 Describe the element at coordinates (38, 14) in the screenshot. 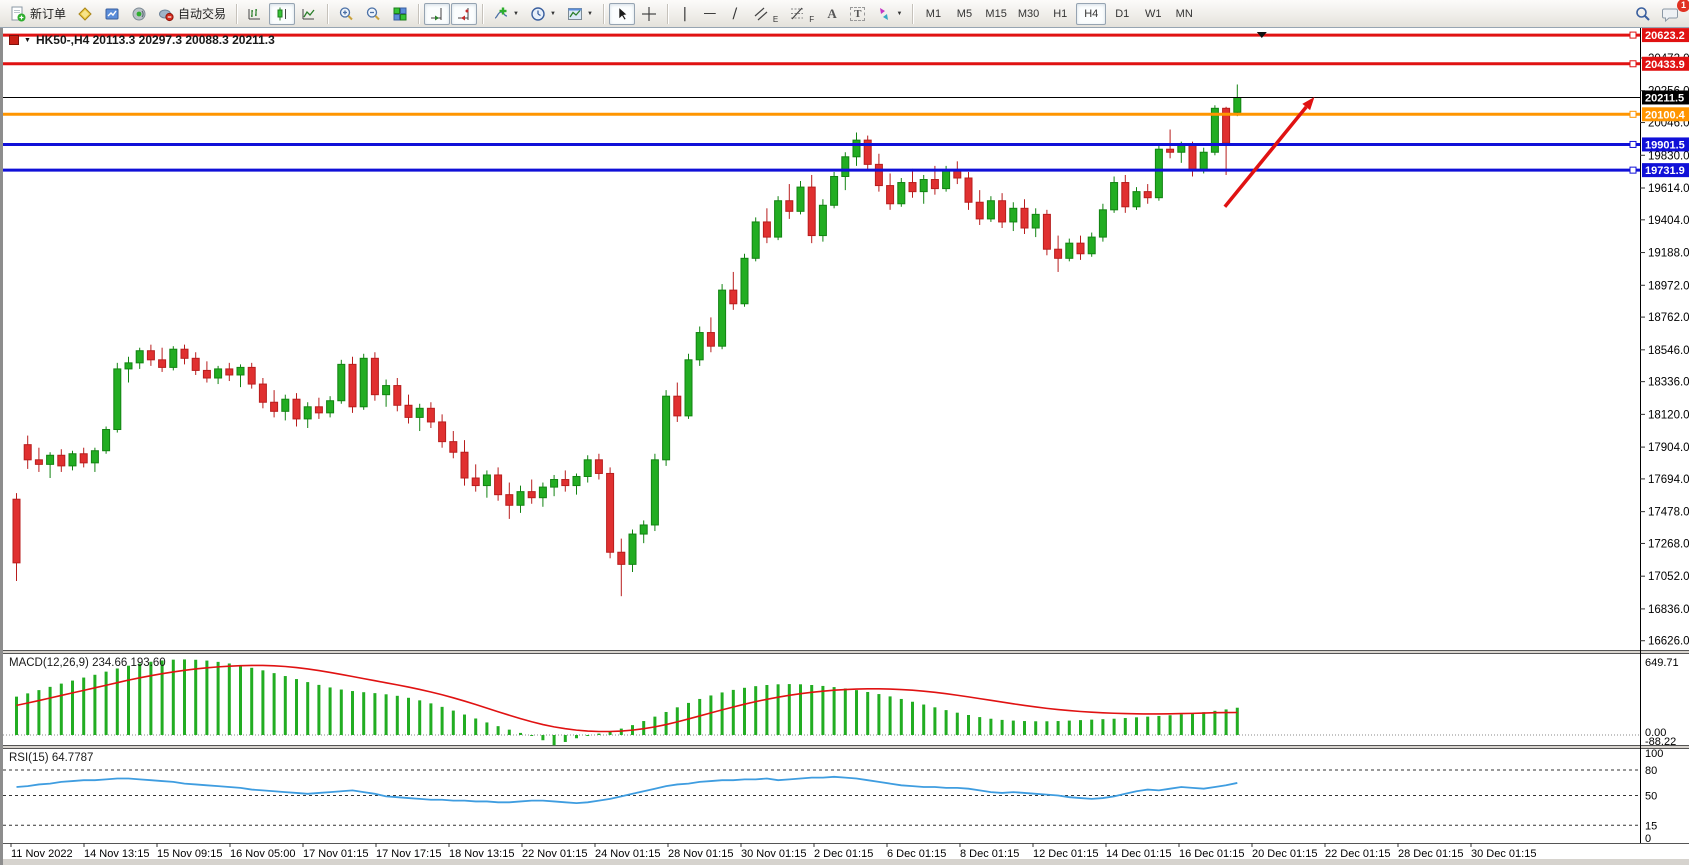

I see `new-order-button: 新订单` at that location.